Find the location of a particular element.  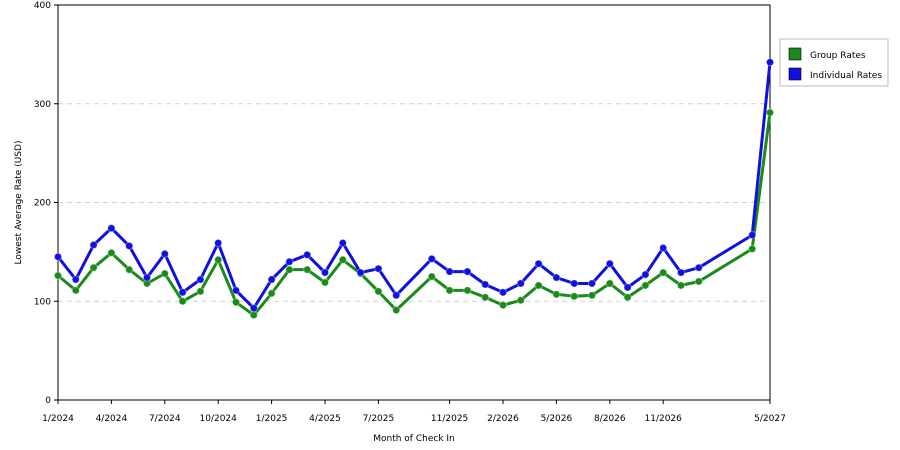

x-tick-label: 7/2024 is located at coordinates (165, 419).